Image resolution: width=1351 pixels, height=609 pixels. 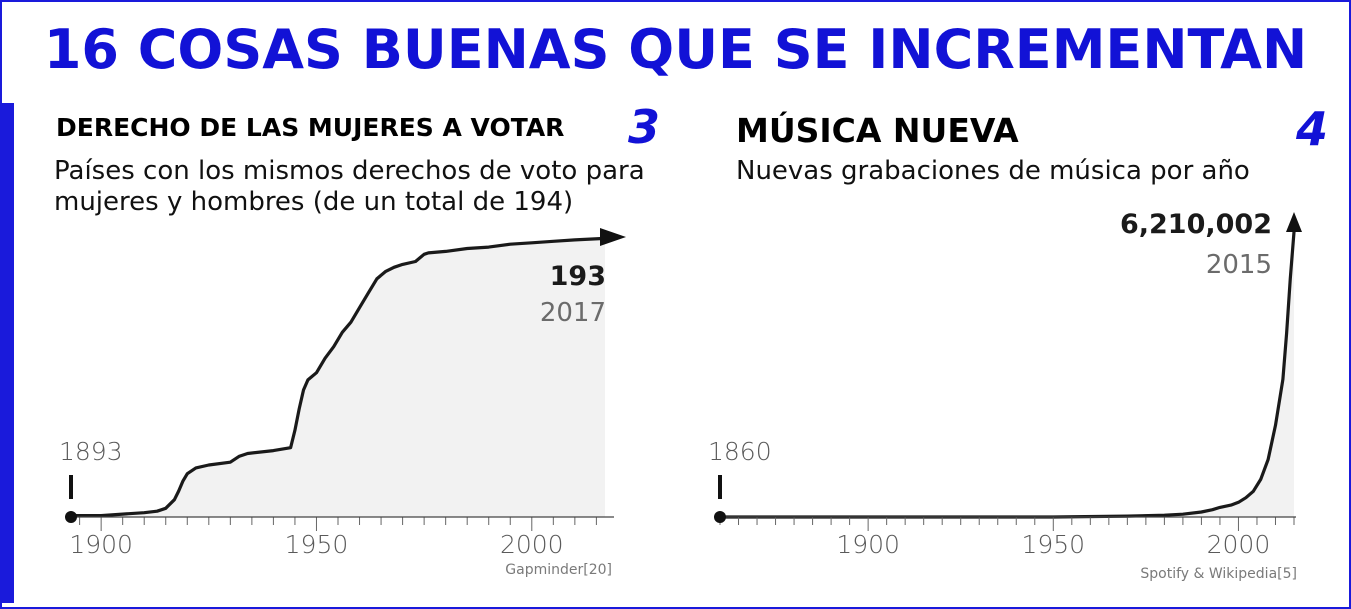 I want to click on panel-subtitle-women-vote-line2: mujeres y hombres (de un total de 194), so click(x=314, y=202).